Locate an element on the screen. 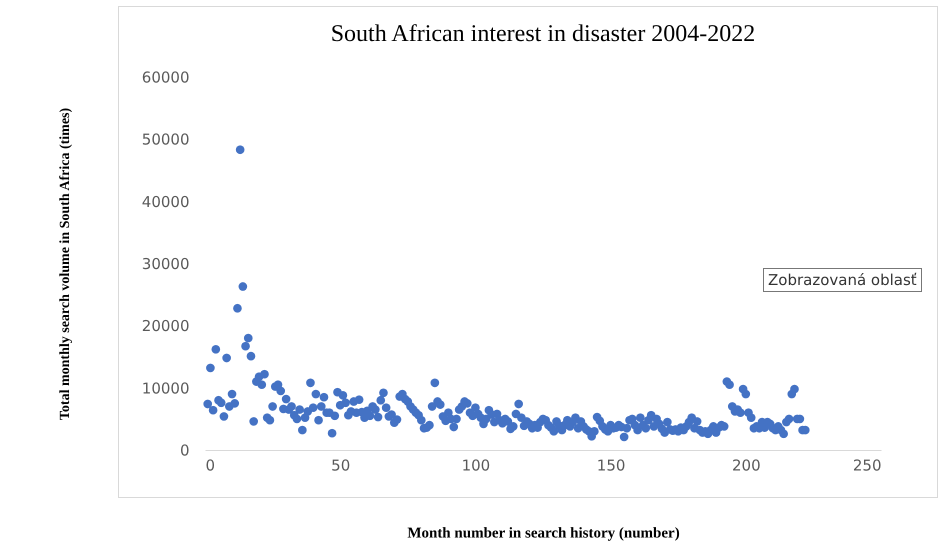  annotation: Zobrazovaná oblasť is located at coordinates (842, 280).